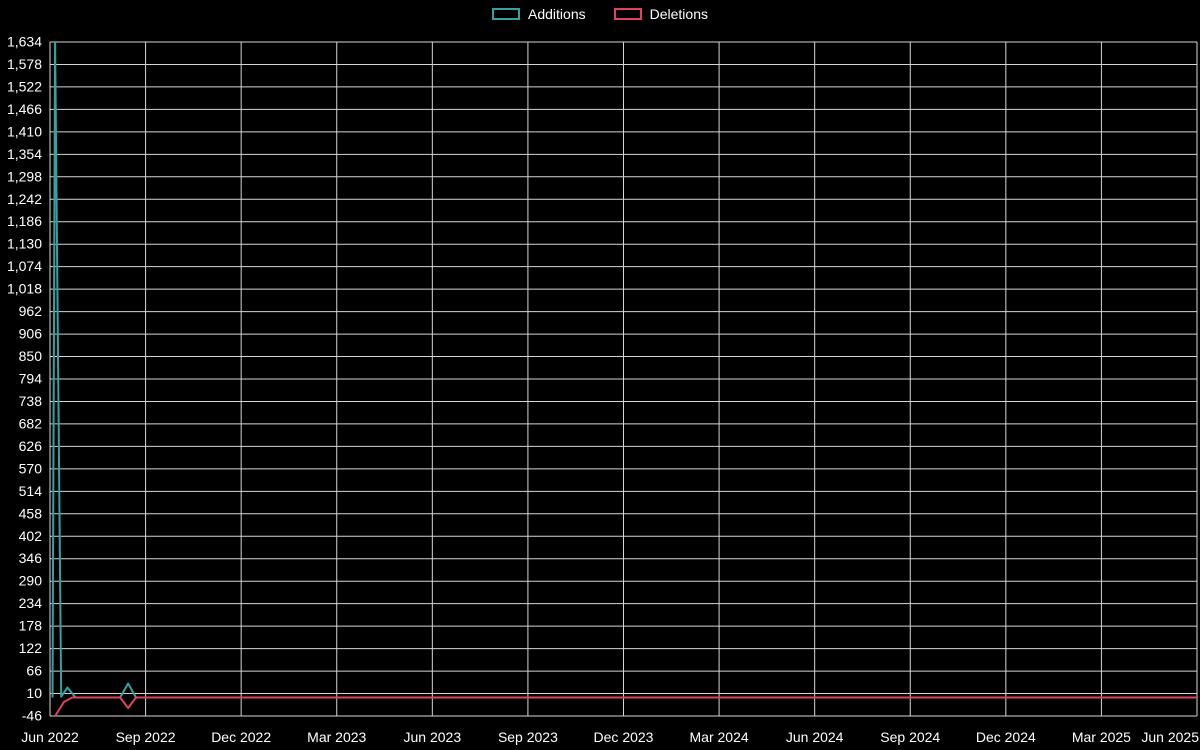 The width and height of the screenshot is (1200, 750). What do you see at coordinates (24, 199) in the screenshot?
I see `y-tick-label: 1,242` at bounding box center [24, 199].